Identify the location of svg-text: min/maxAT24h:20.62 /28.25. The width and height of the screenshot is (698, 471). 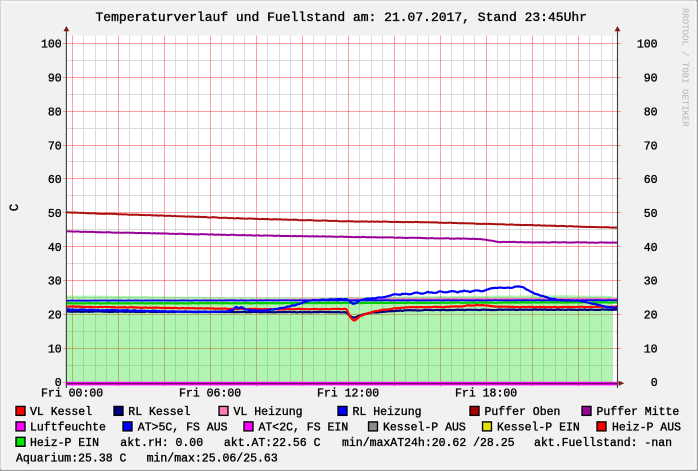
(428, 443).